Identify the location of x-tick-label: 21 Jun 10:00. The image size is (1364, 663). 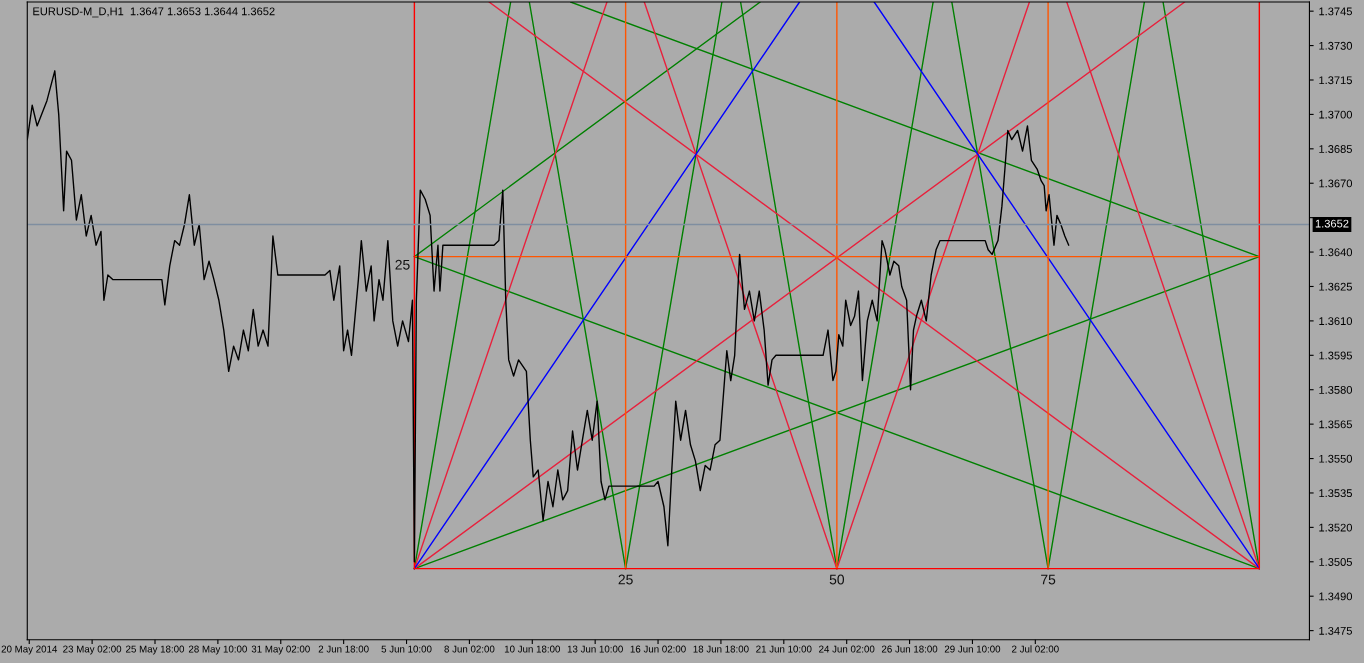
(784, 649).